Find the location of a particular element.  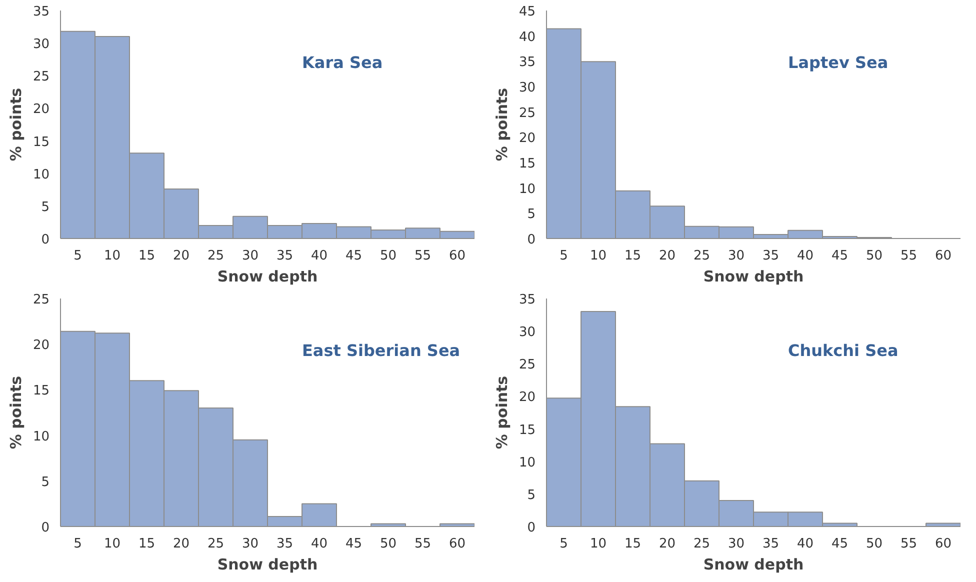

y-tick-label: 45 is located at coordinates (527, 12).